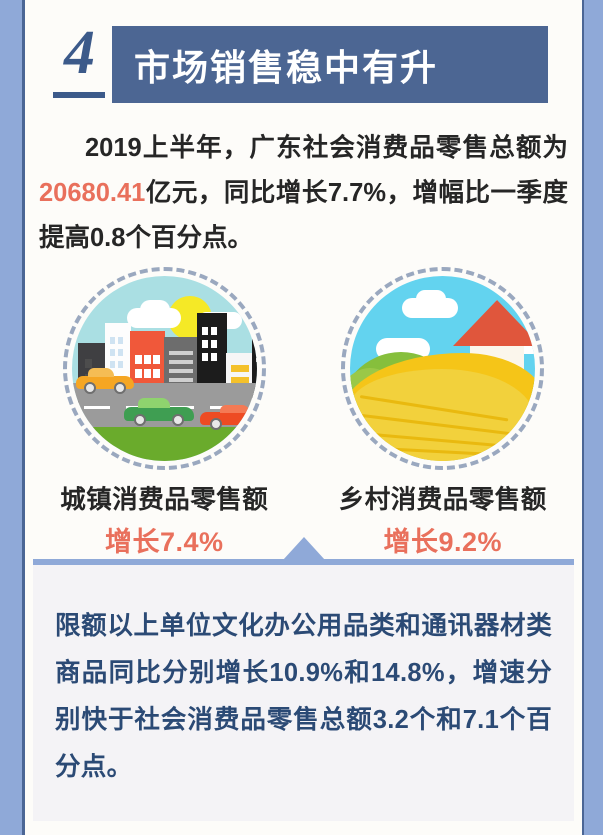 The height and width of the screenshot is (835, 603). I want to click on right-frame-rule, so click(582, 417).